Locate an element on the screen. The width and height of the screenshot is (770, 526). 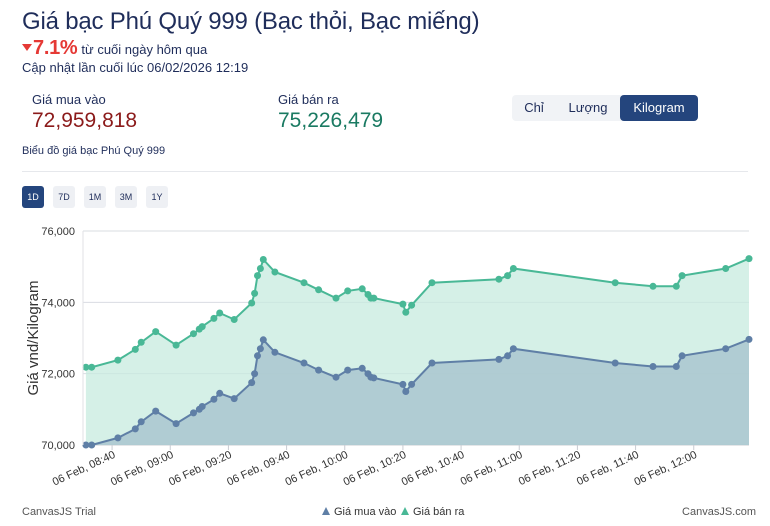
chart-legend: Giá mua vào Giá bán ra is located at coordinates (393, 512).